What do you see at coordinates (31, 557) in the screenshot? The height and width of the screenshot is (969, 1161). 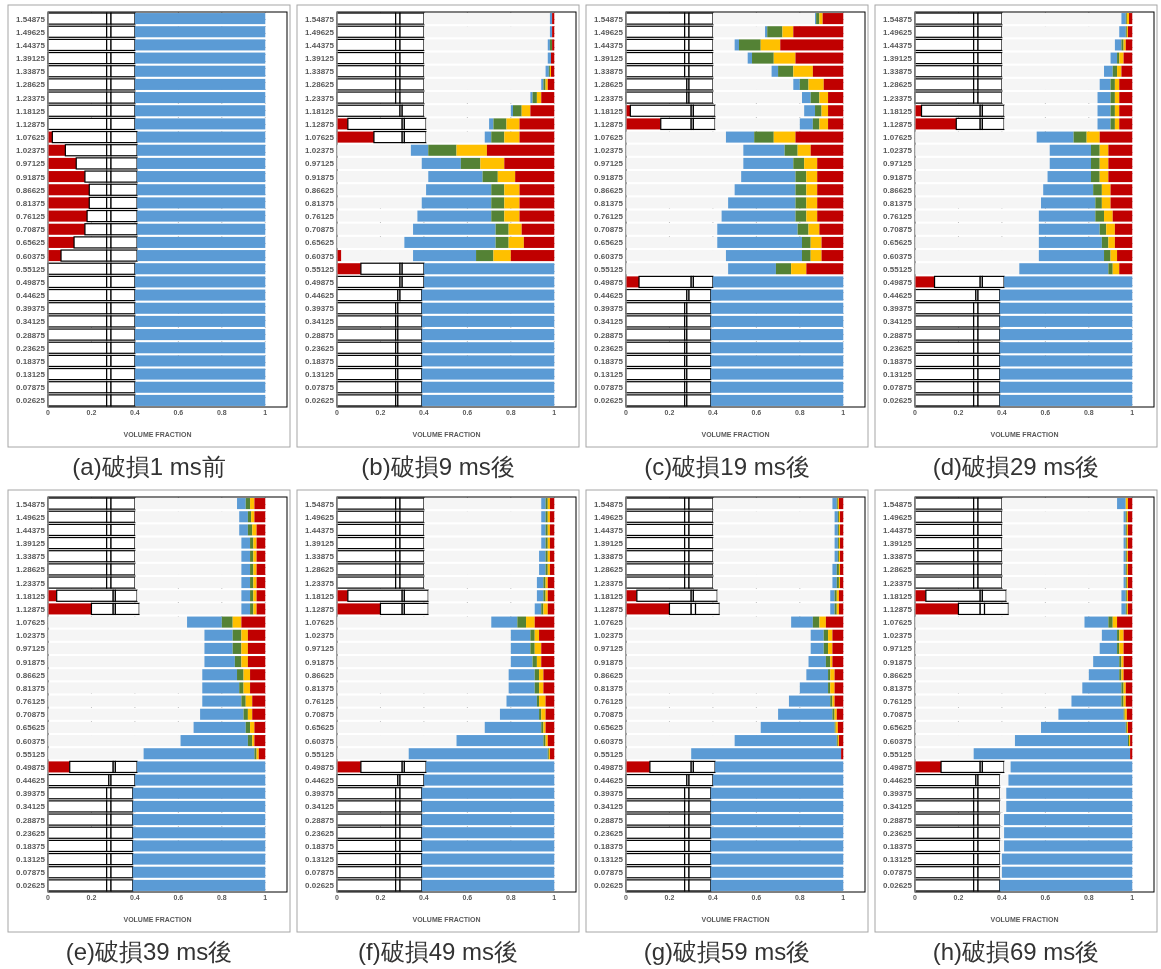 I see `y-tick-label: 1.33875` at bounding box center [31, 557].